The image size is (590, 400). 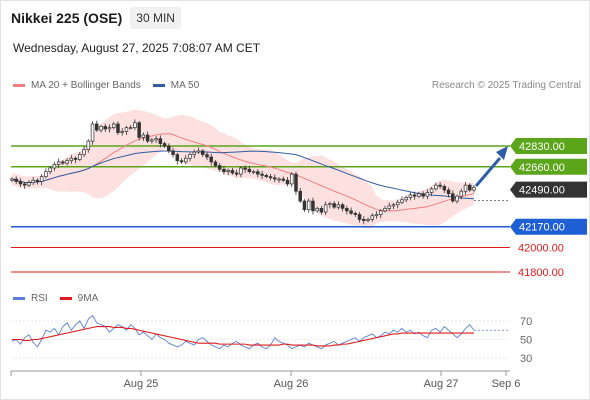 I want to click on chart-header: Nikkei 225 (OSE) 30 MIN, so click(x=96, y=18).